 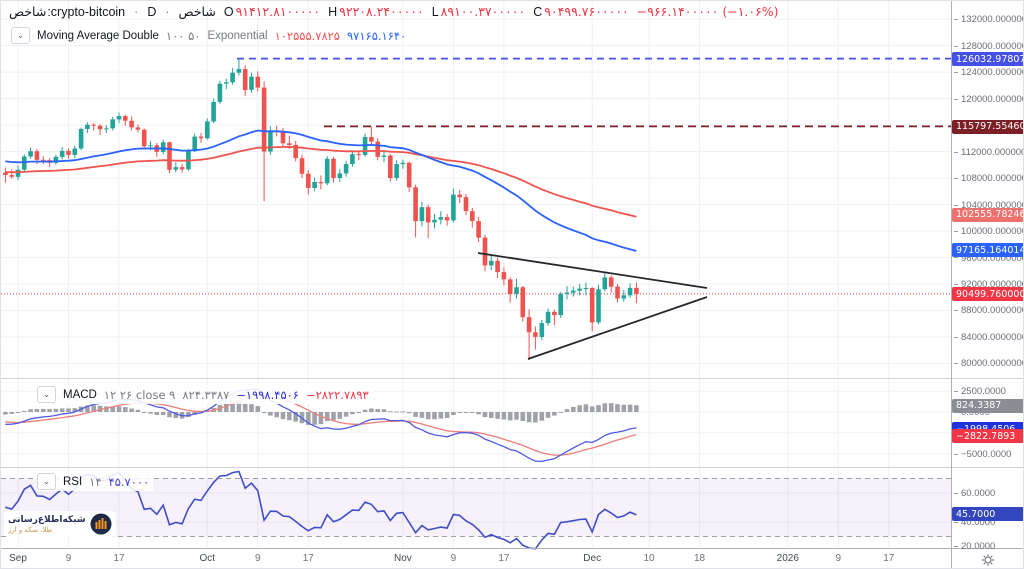 What do you see at coordinates (987, 436) in the screenshot?
I see `price-axis-badge: −2822.7893` at bounding box center [987, 436].